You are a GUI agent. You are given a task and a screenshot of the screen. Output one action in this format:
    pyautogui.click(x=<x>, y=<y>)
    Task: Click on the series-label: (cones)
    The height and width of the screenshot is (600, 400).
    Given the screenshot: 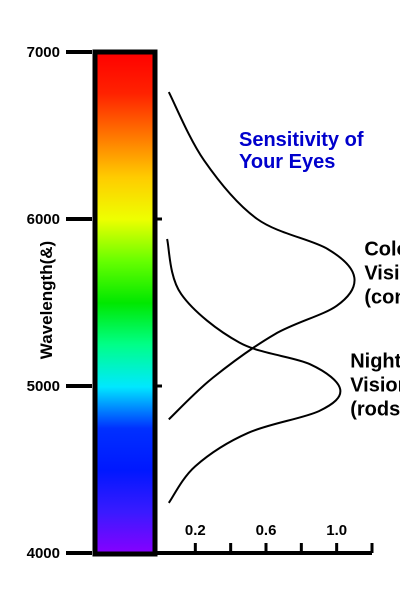 What is the action you would take?
    pyautogui.click(x=382, y=297)
    